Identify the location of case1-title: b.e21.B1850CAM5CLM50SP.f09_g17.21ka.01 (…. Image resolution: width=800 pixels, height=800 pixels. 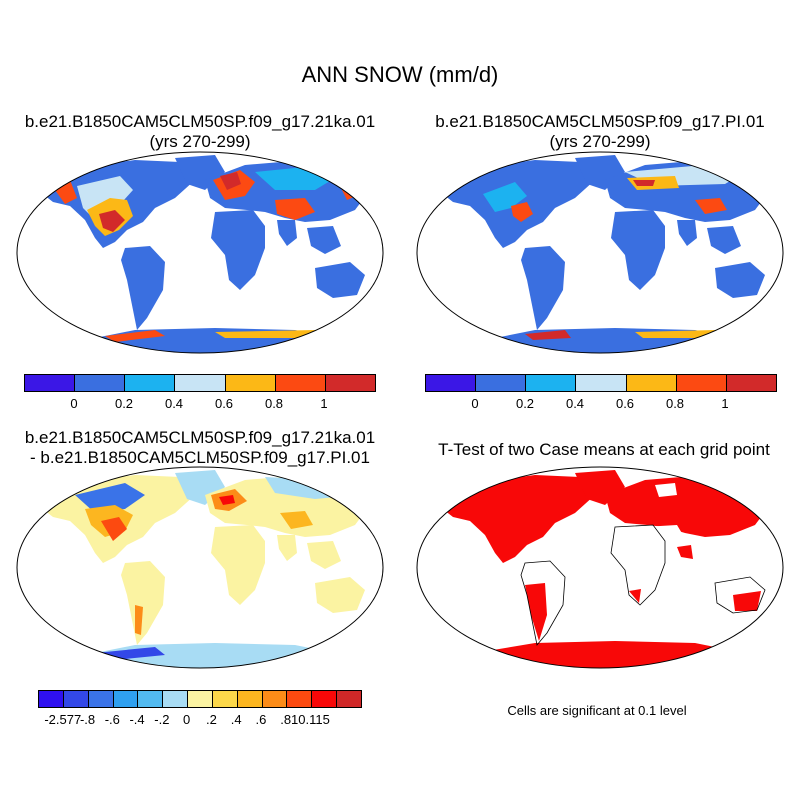
(200, 132).